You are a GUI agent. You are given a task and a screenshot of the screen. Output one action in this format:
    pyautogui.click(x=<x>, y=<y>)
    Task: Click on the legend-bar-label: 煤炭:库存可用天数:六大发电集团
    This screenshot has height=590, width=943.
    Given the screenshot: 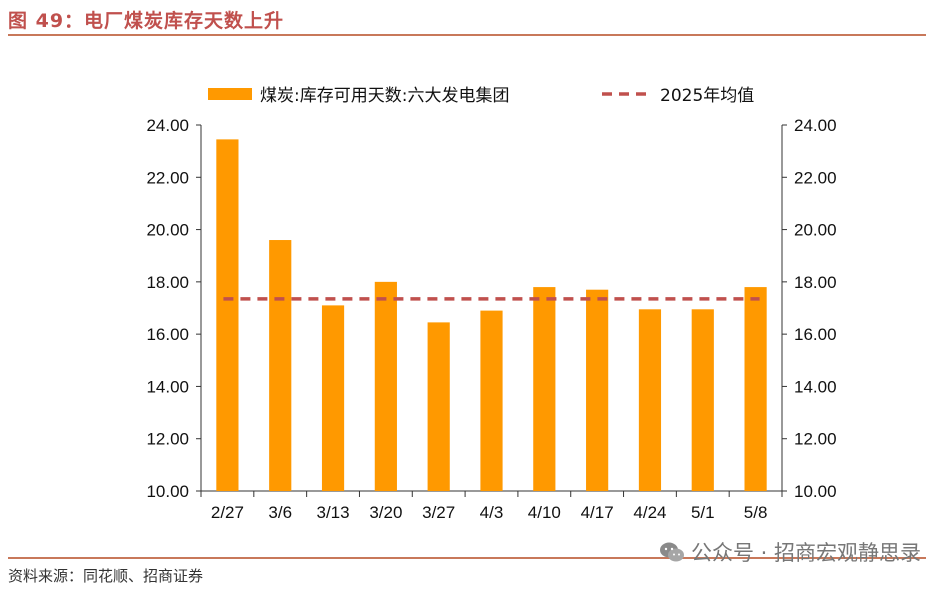 What is the action you would take?
    pyautogui.click(x=384, y=96)
    